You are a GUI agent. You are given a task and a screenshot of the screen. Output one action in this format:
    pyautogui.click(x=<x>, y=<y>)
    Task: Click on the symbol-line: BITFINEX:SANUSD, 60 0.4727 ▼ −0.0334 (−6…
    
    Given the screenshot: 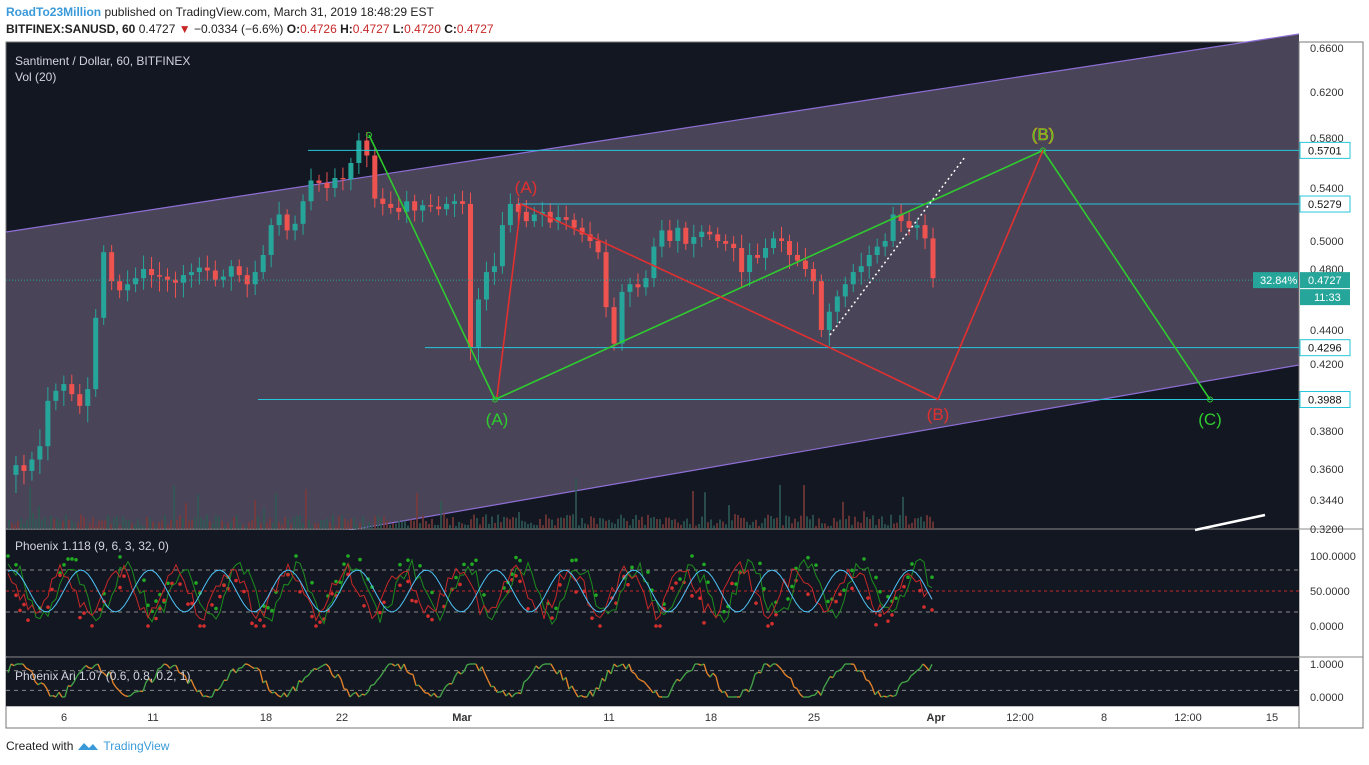 What is the action you would take?
    pyautogui.click(x=250, y=29)
    